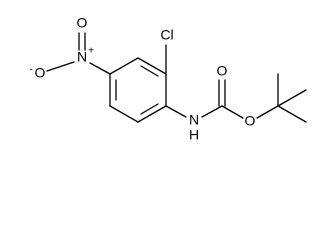  I want to click on charge: -, so click(30, 70).